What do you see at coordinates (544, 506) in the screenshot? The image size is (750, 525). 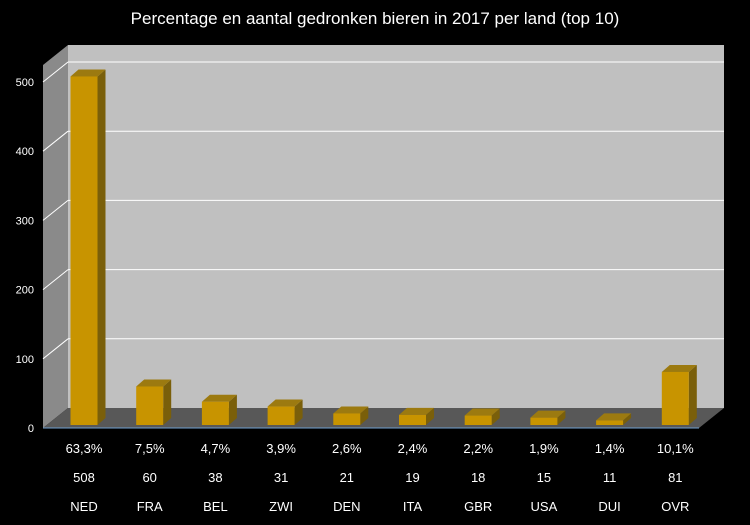 I see `country-label: USA` at bounding box center [544, 506].